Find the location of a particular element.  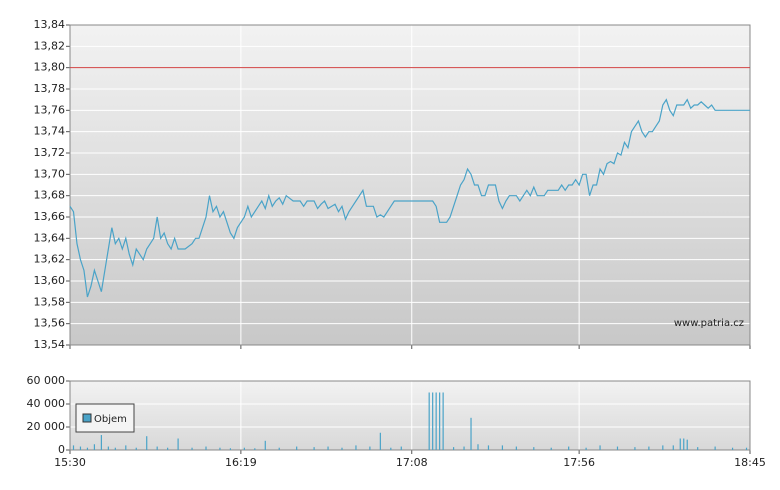

legend-swatch is located at coordinates (87, 418).